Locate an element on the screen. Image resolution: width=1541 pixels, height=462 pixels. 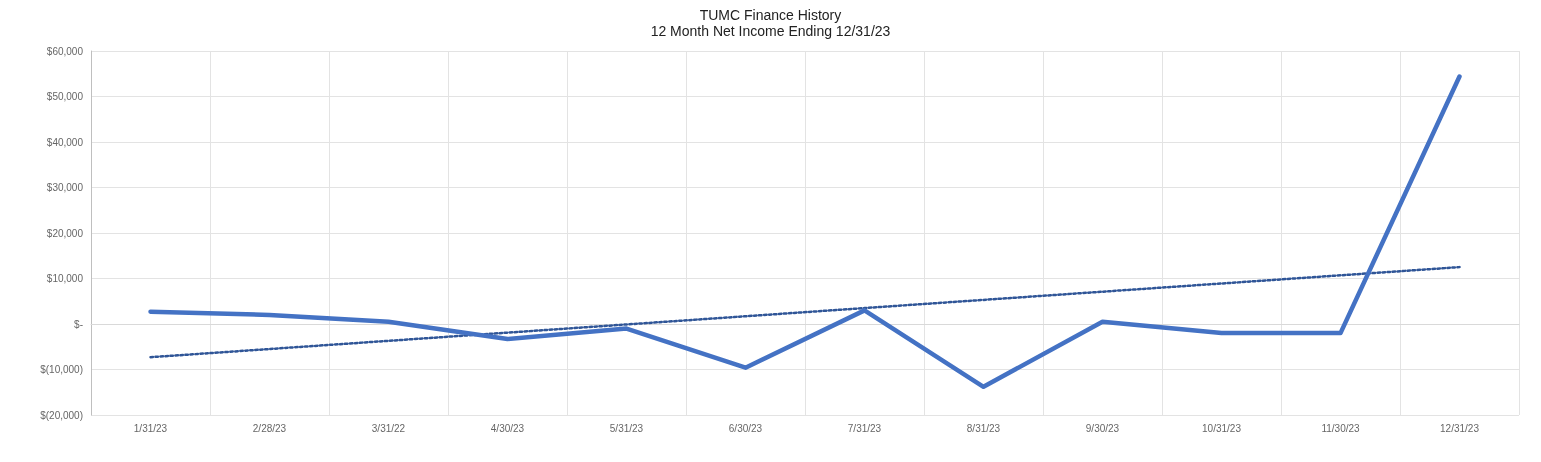
y-tick-label: $30,000 is located at coordinates (65, 187).